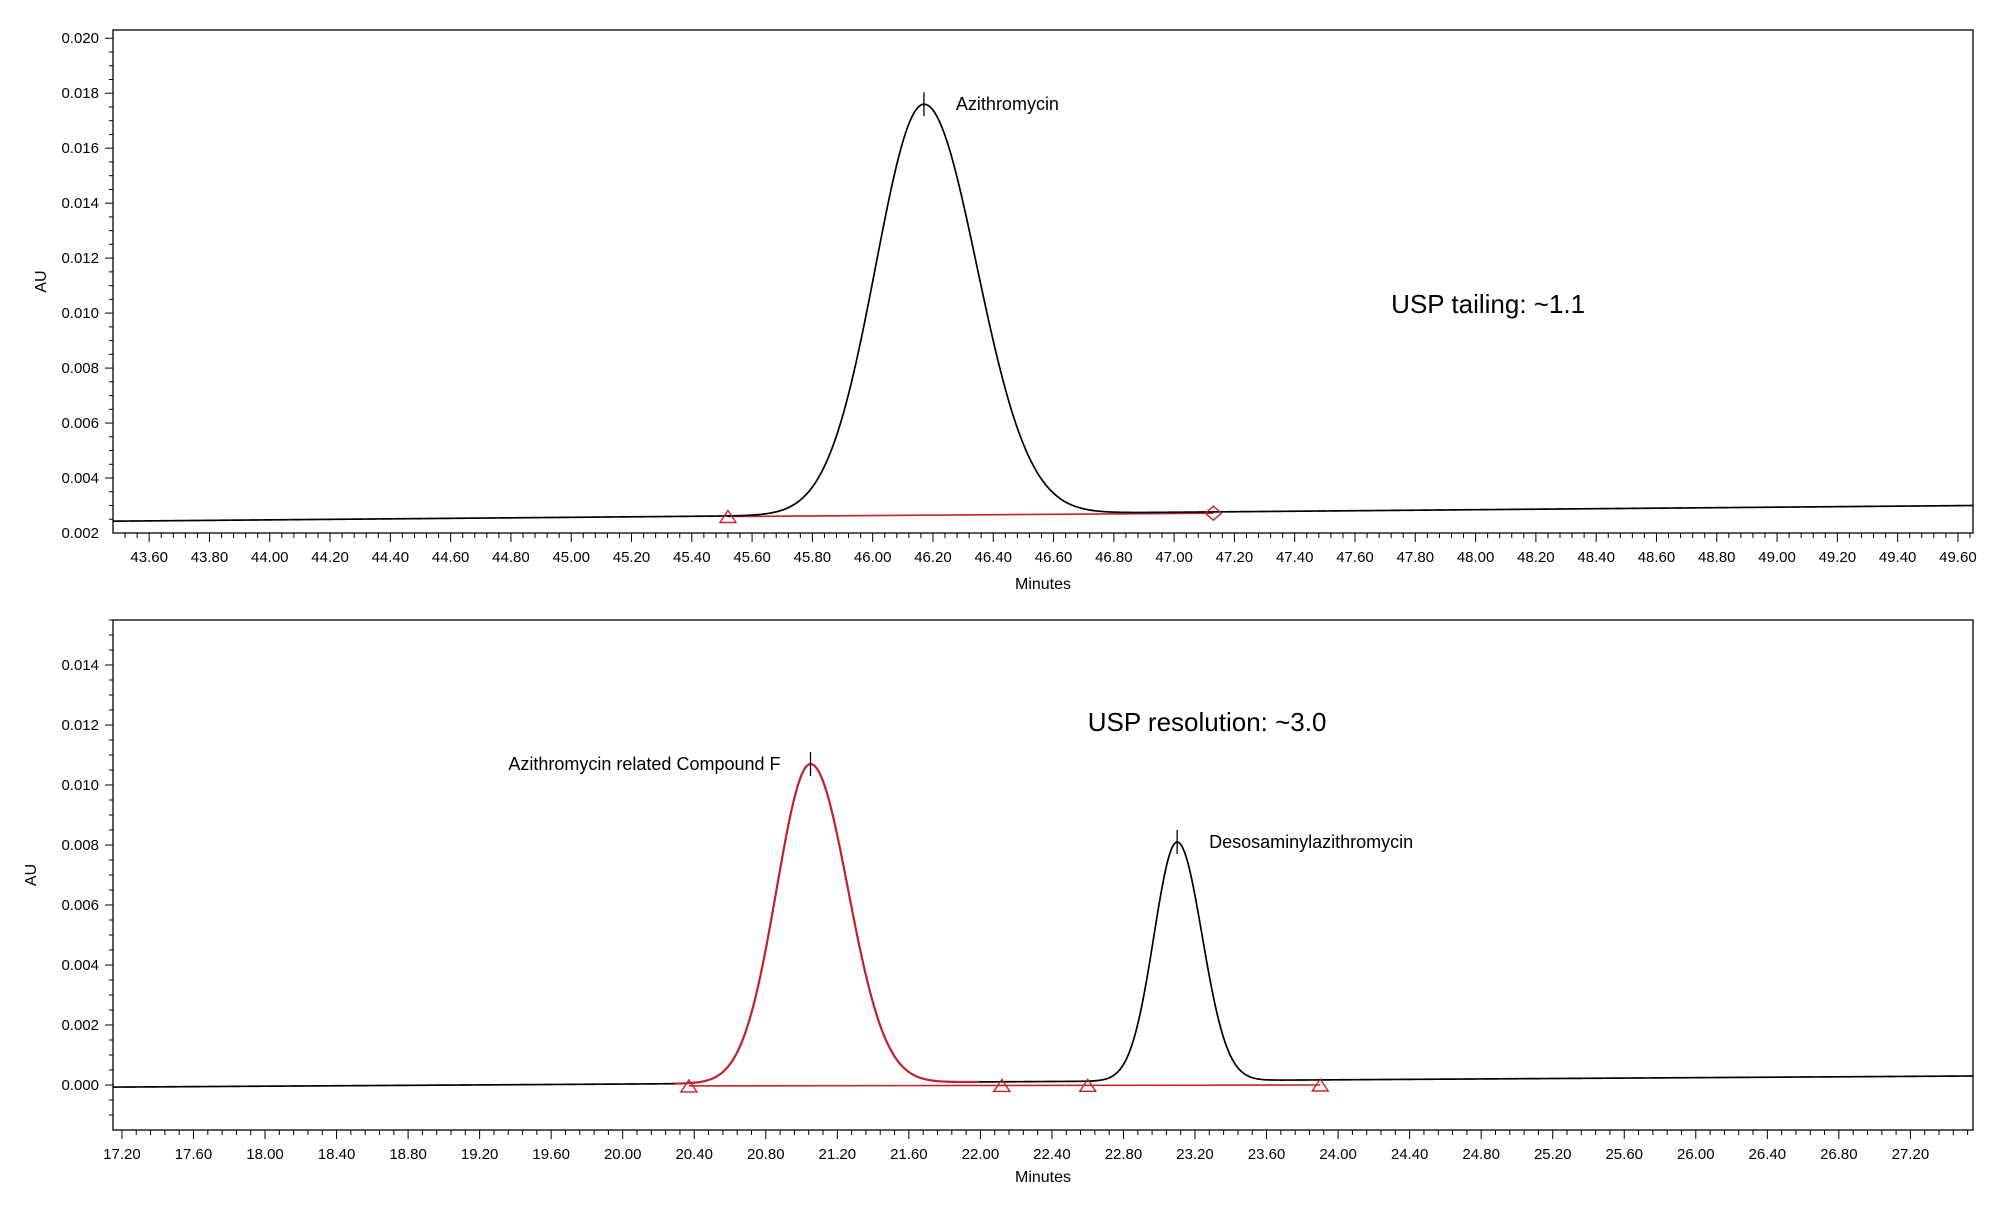 The width and height of the screenshot is (2000, 1219). Describe the element at coordinates (1052, 1154) in the screenshot. I see `x-tick-label: 22.40` at that location.